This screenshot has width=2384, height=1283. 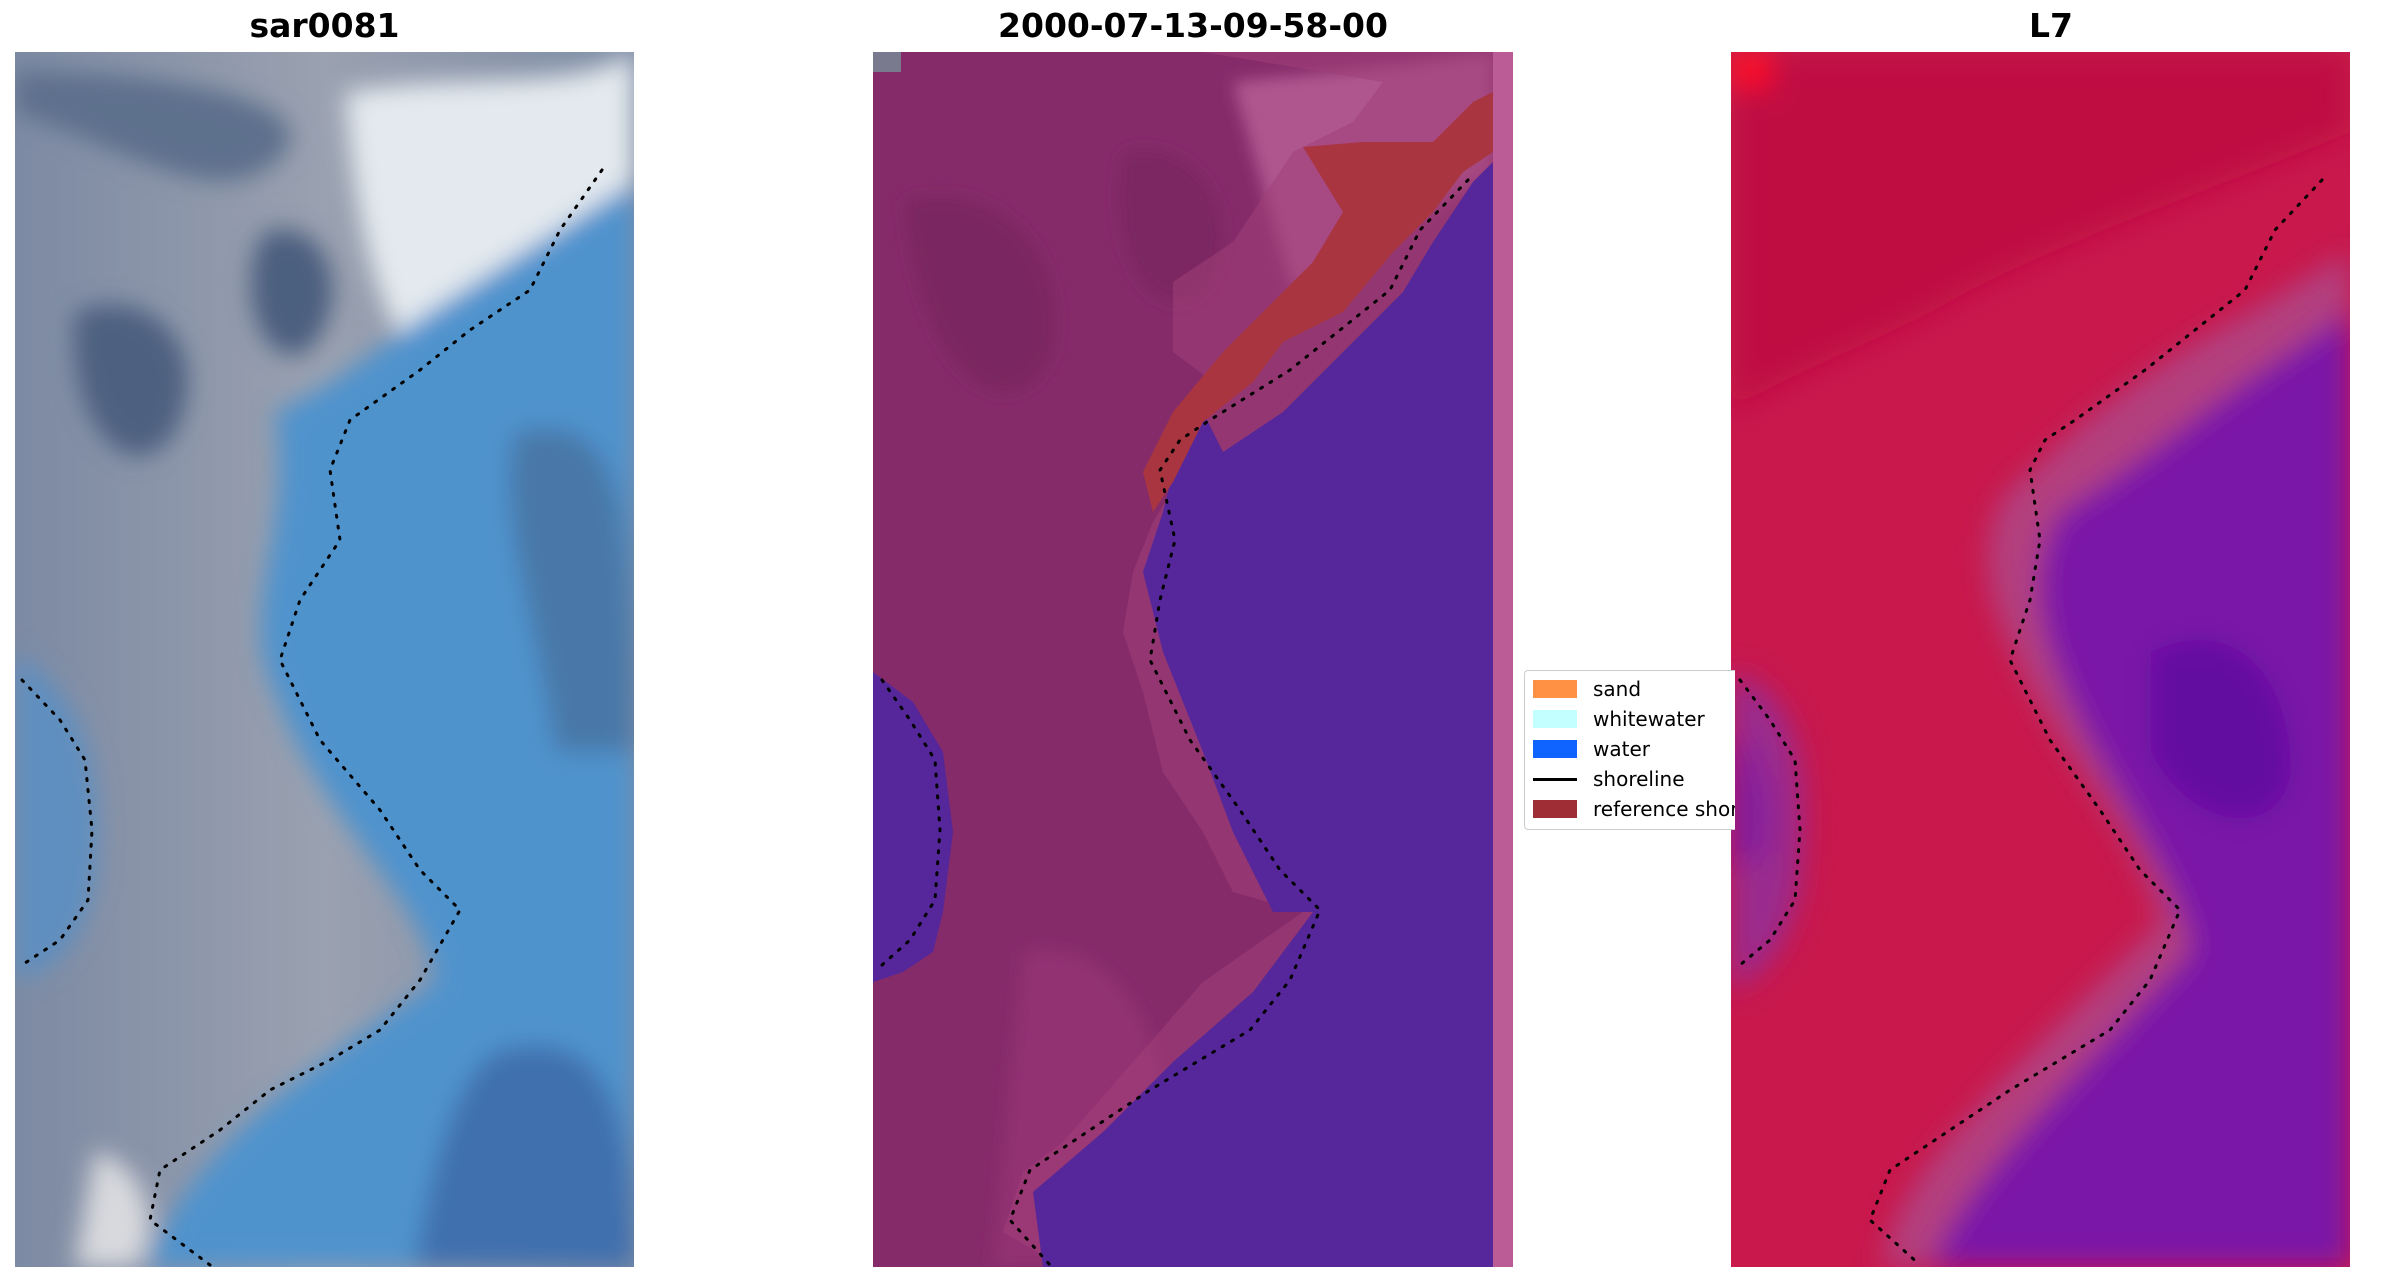 What do you see at coordinates (2051, 25) in the screenshot?
I see `panel-title-index: L7` at bounding box center [2051, 25].